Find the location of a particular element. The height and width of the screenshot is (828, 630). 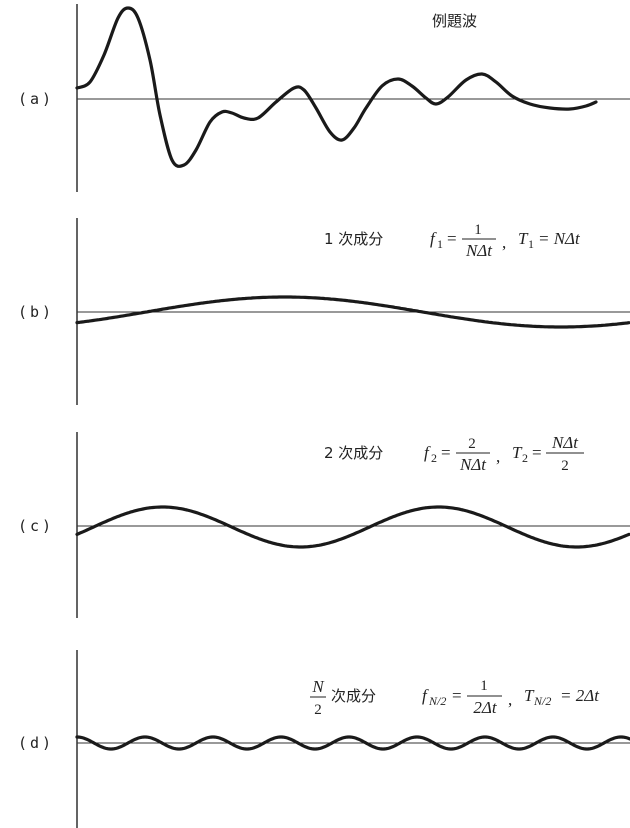

panel-d-title: N 2 次成分 is located at coordinates (343, 697).